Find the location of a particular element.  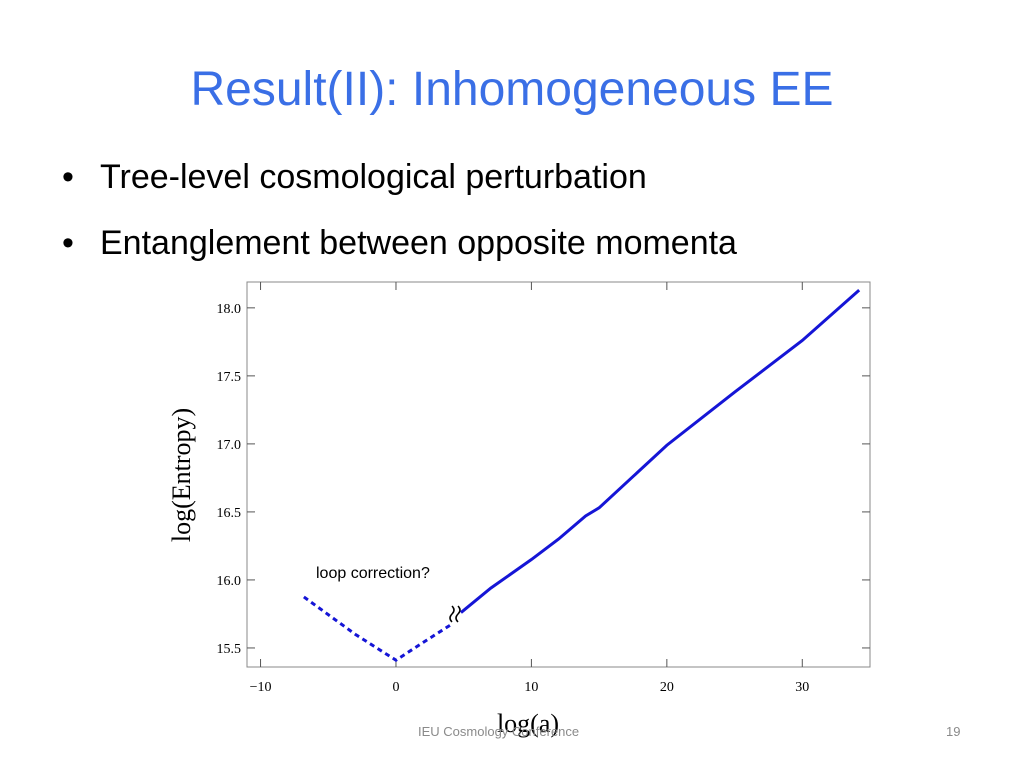

x-axis-label: log(a) is located at coordinates (528, 723).